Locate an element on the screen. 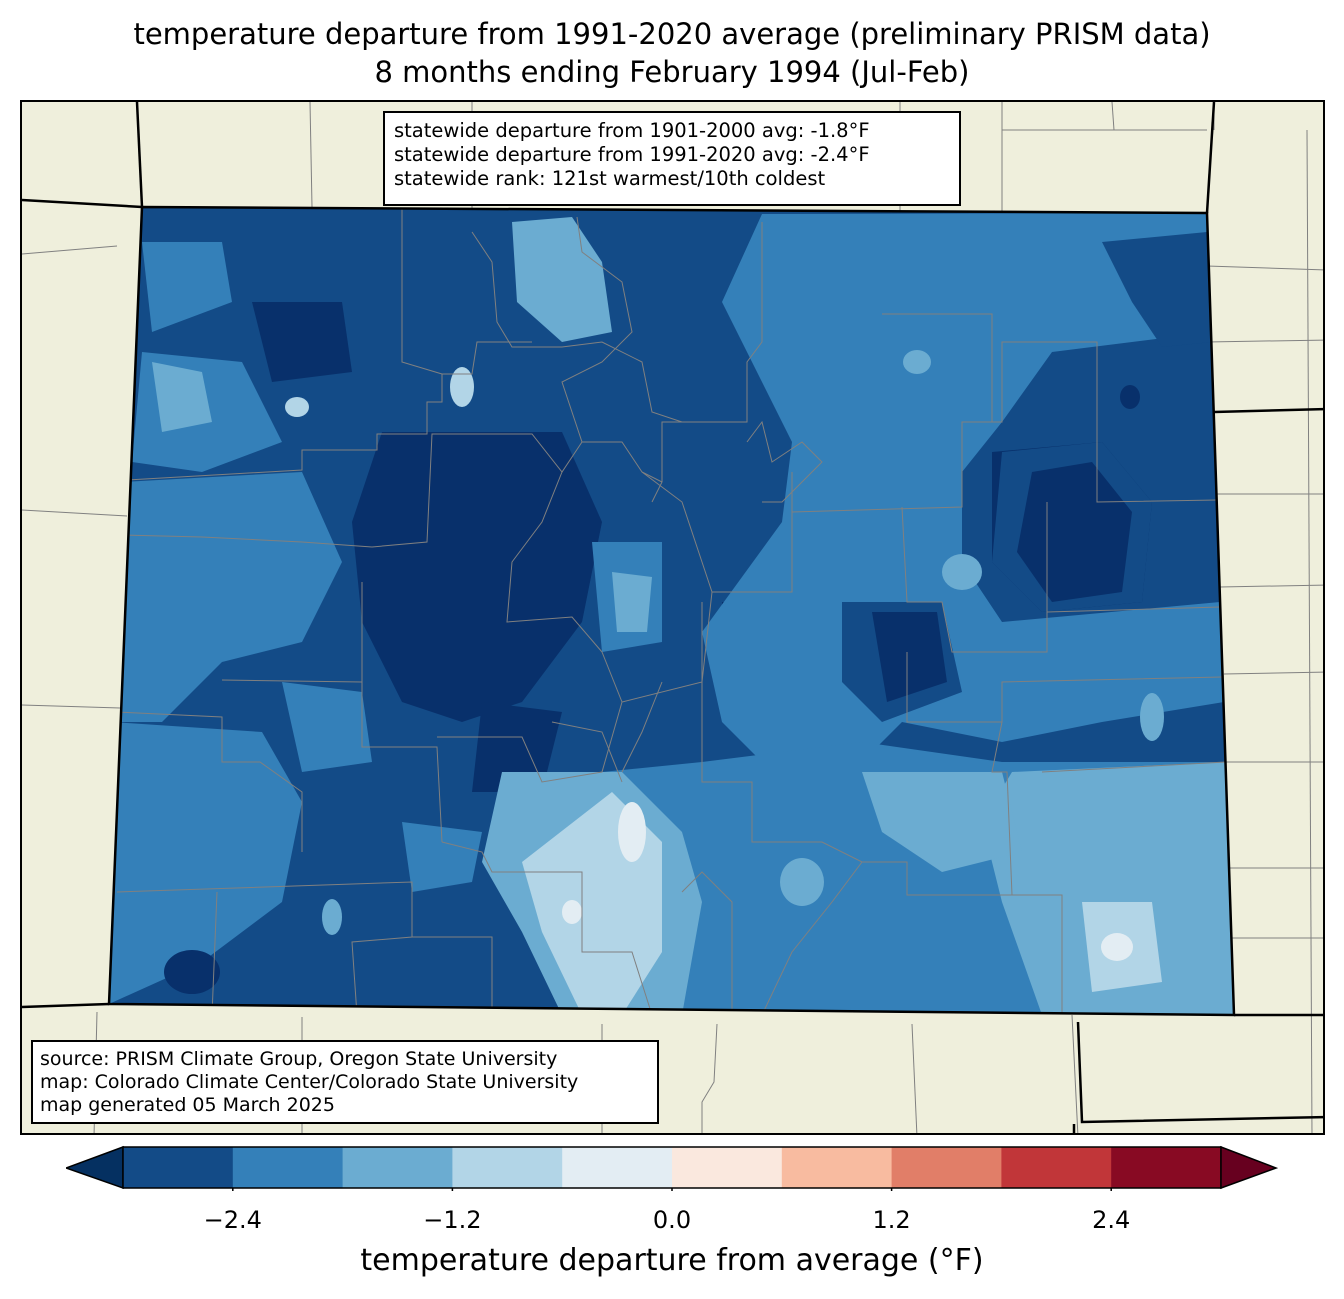 This screenshot has height=1299, width=1344. colorbar-tick-label: −1.2 is located at coordinates (452, 1220).